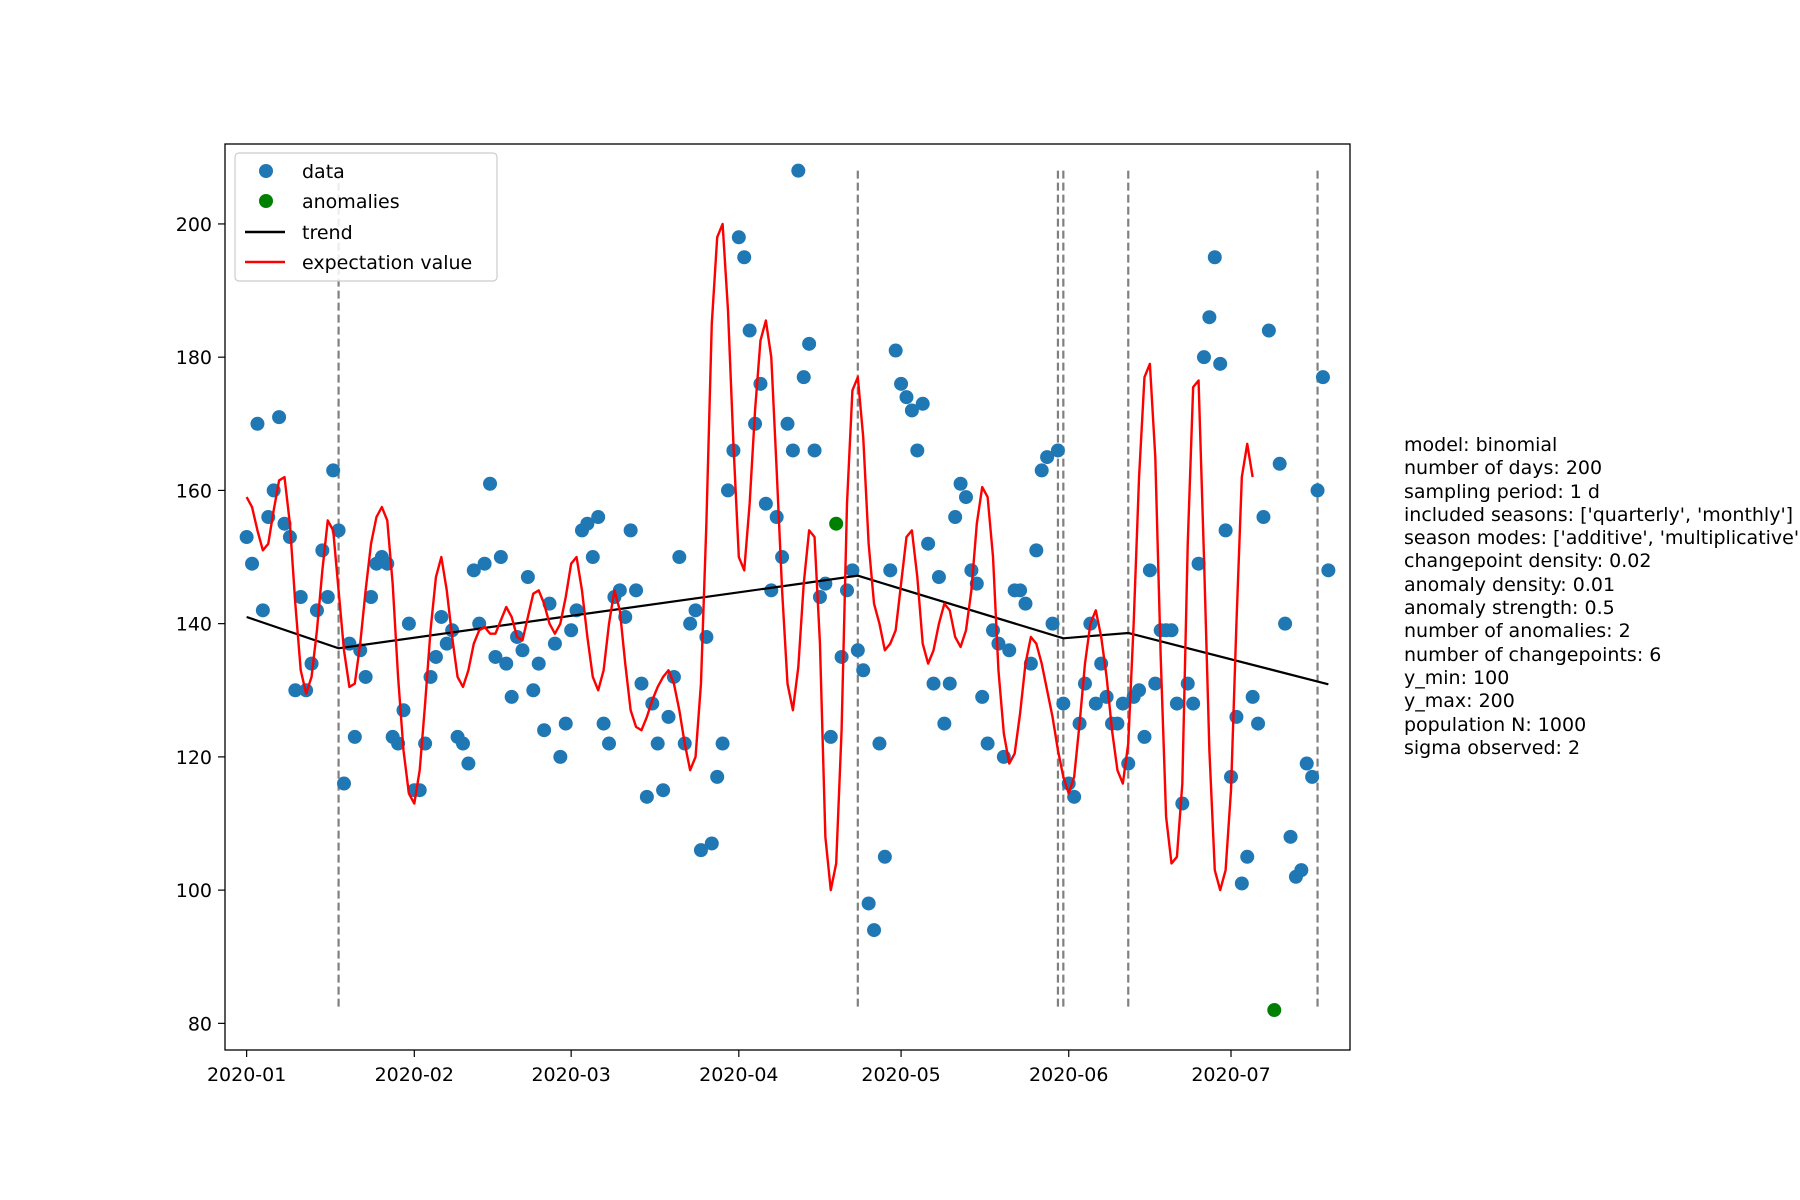 The width and height of the screenshot is (1800, 1200). I want to click on info-line-2: number of days: 200, so click(1503, 468).